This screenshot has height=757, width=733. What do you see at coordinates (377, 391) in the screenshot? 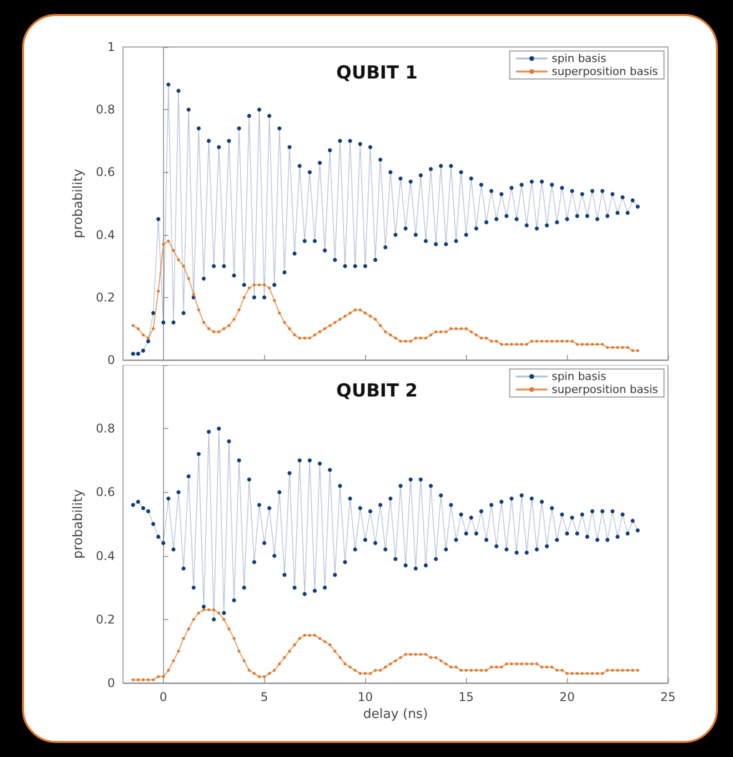
I see `text: QUBIT 2` at bounding box center [377, 391].